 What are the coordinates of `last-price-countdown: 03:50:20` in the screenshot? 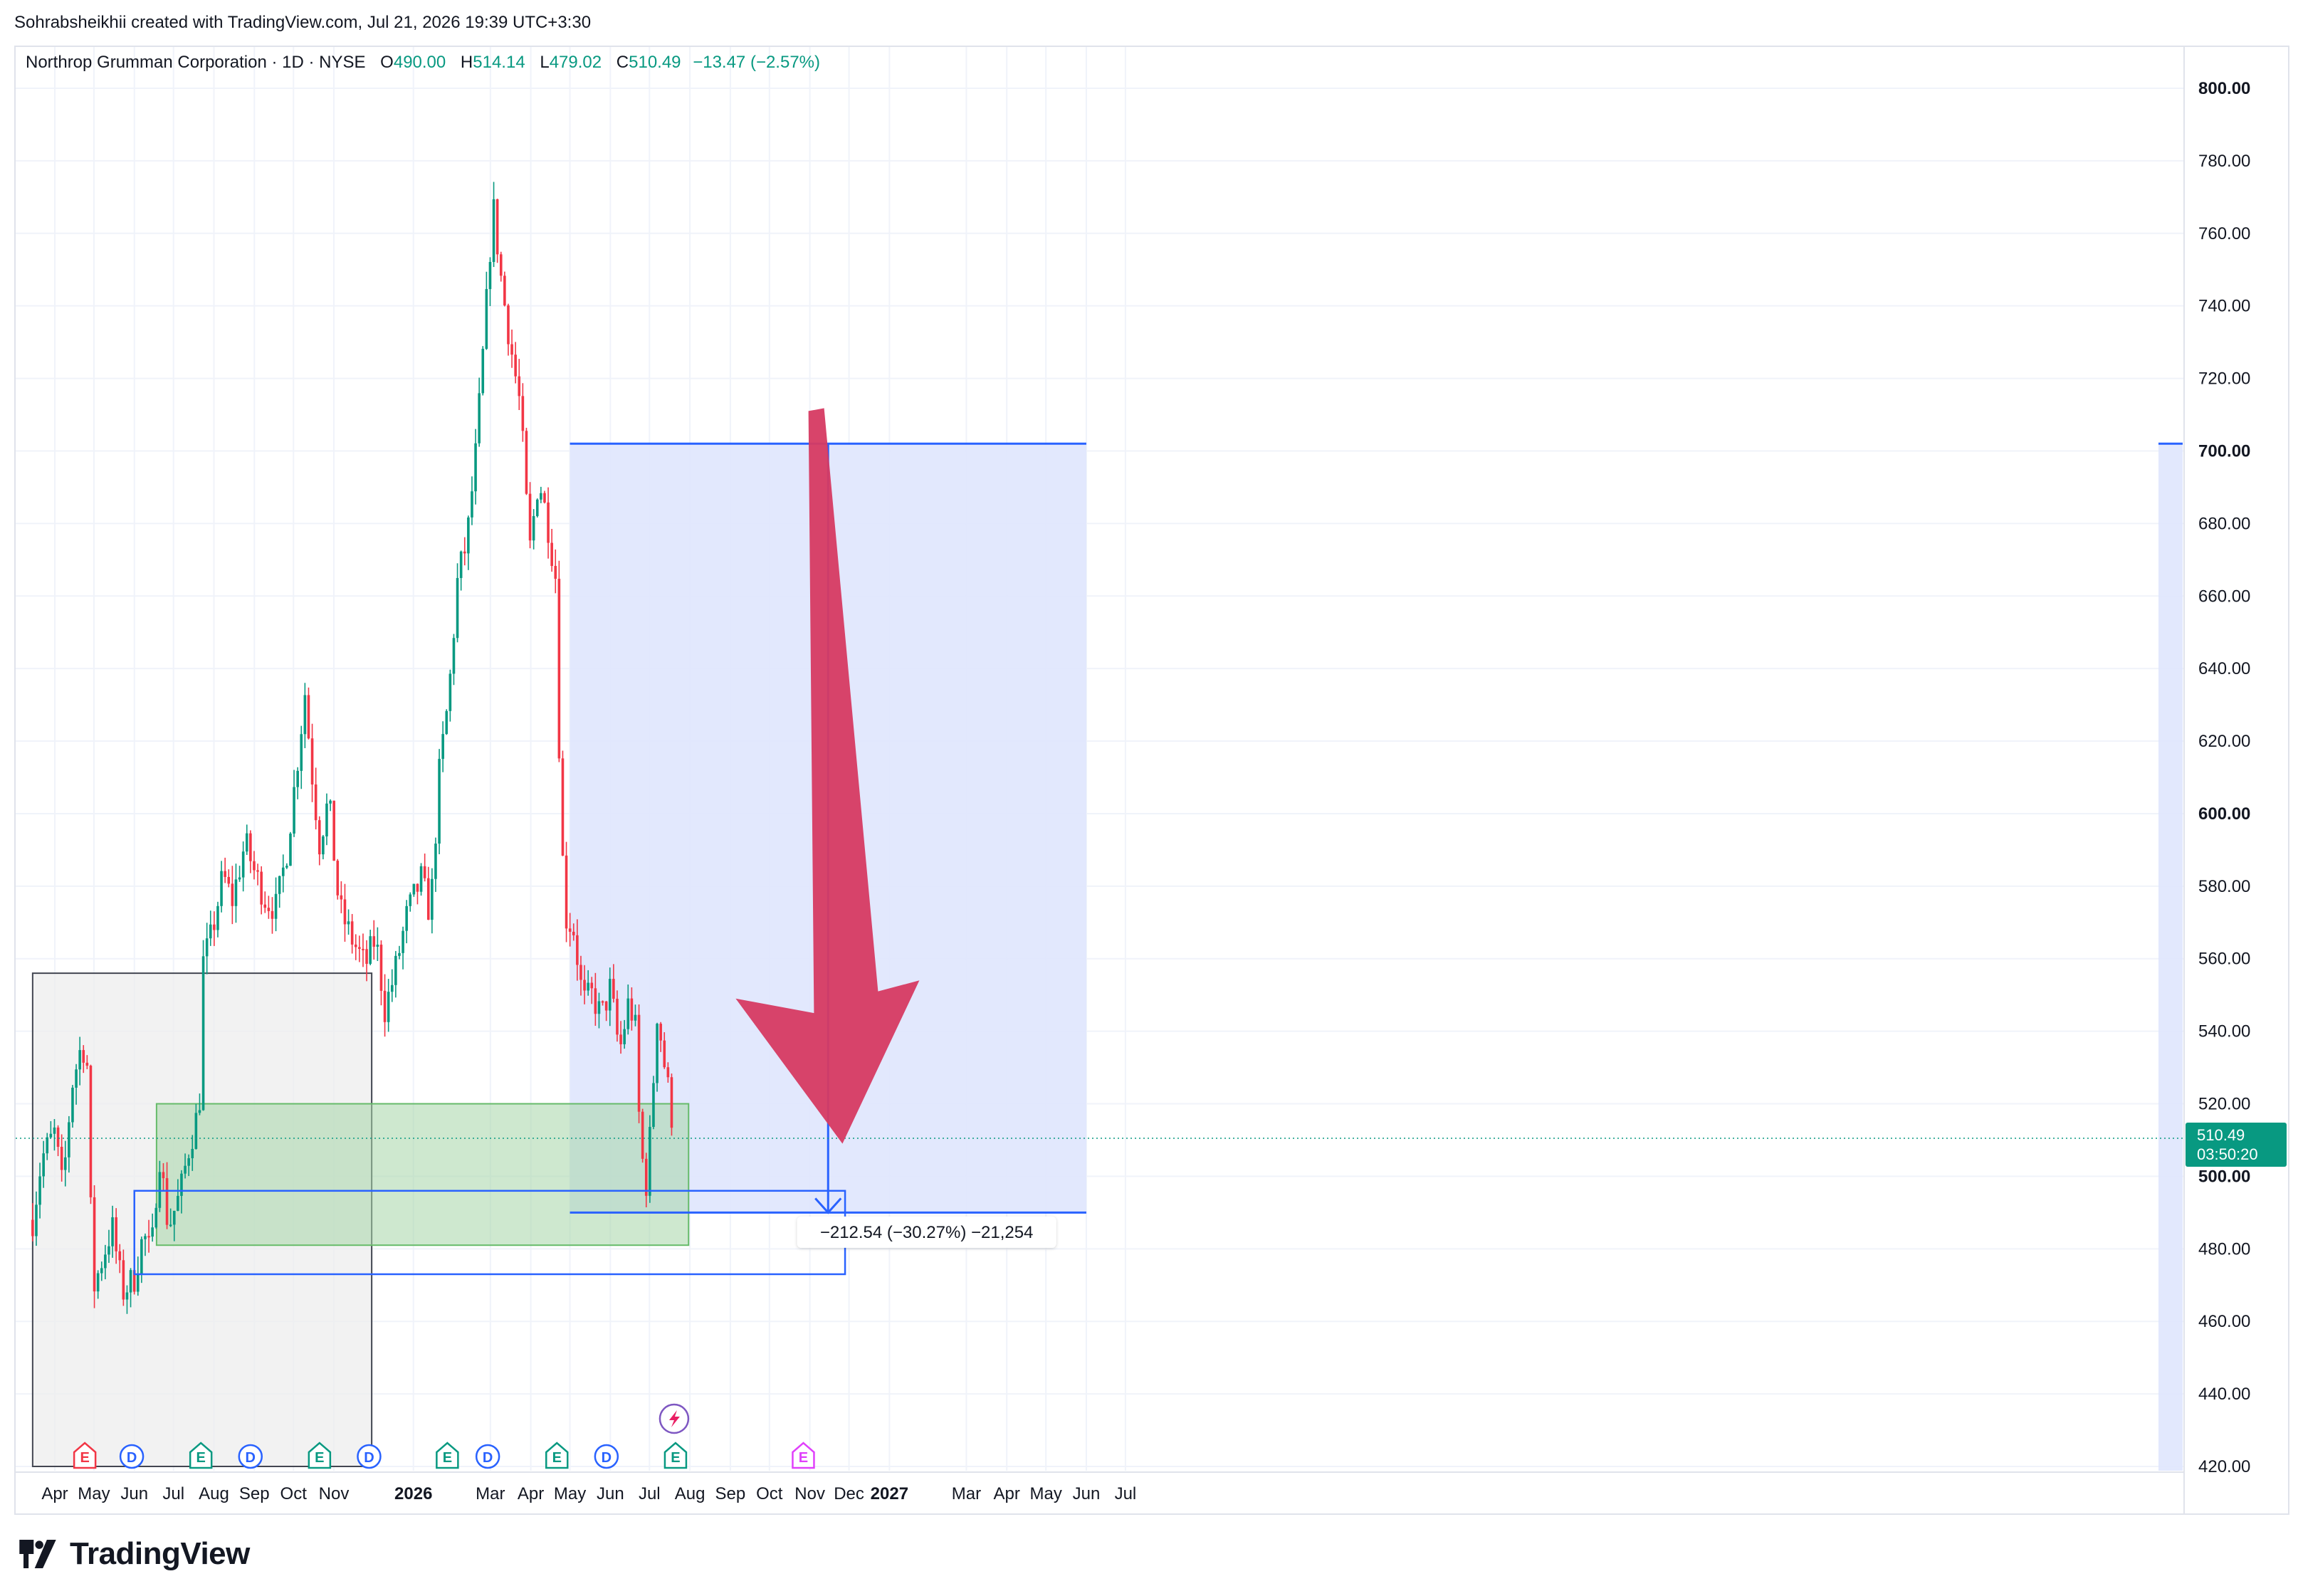 It's located at (2227, 1154).